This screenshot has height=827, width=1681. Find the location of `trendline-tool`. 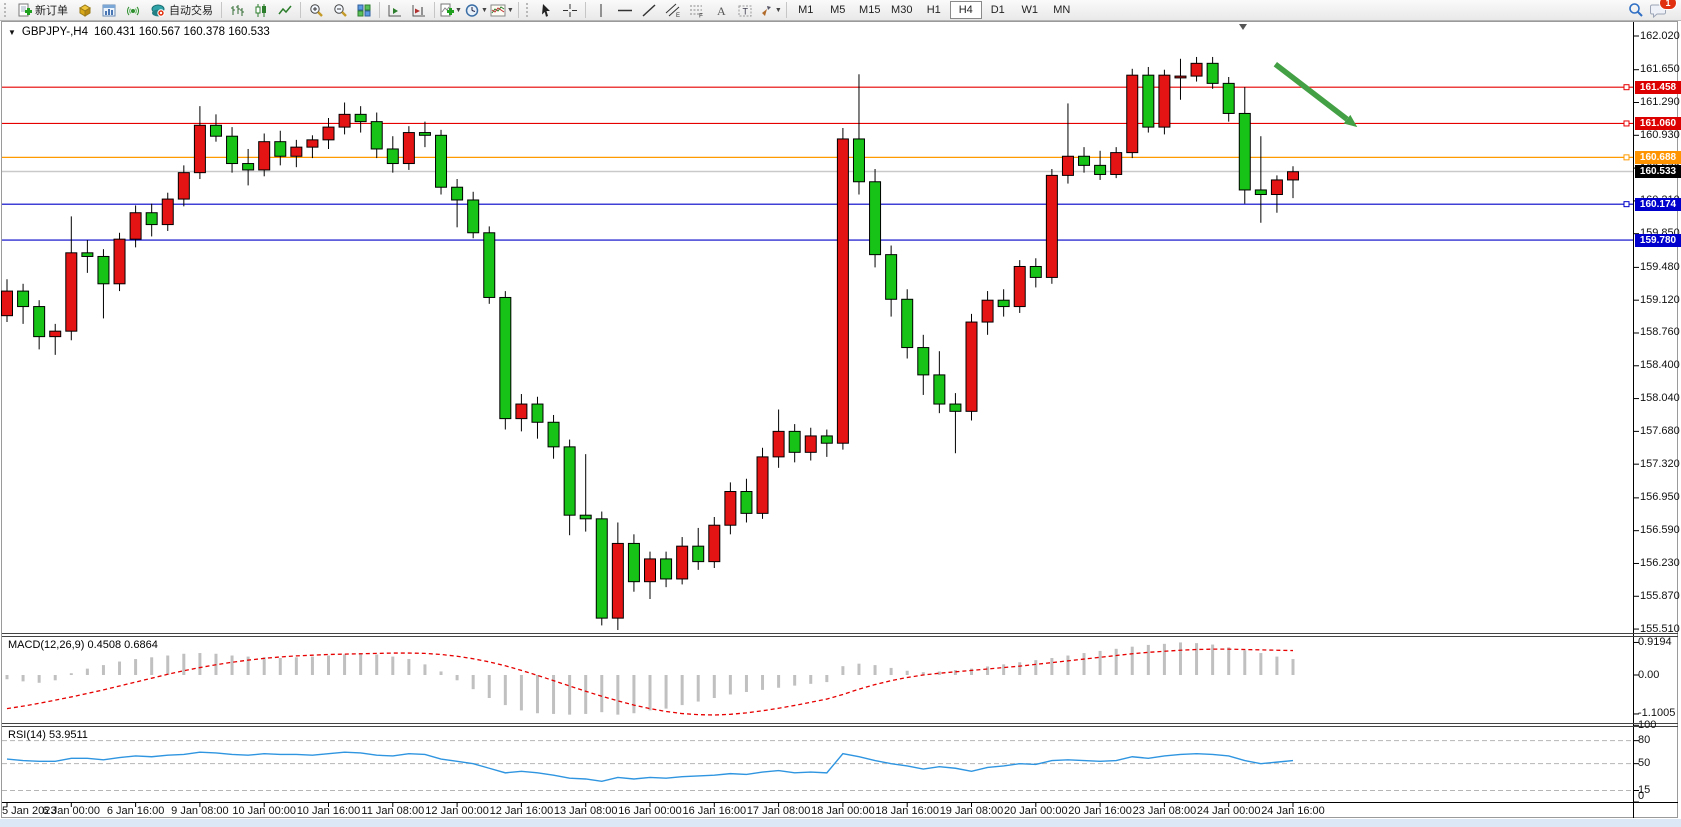

trendline-tool is located at coordinates (649, 10).